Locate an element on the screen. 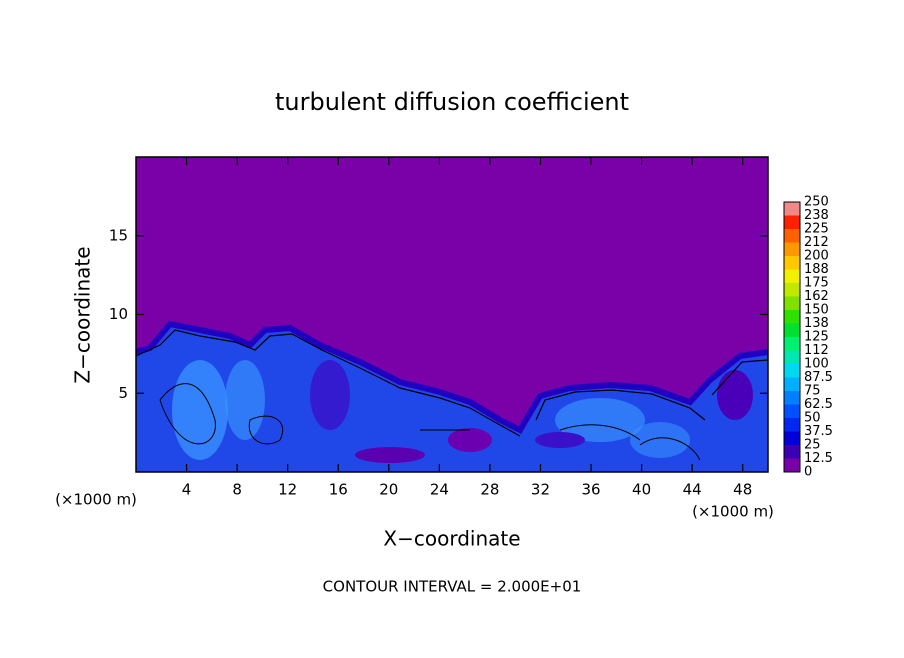 The width and height of the screenshot is (904, 658). colorbar-label: 112 is located at coordinates (816, 350).